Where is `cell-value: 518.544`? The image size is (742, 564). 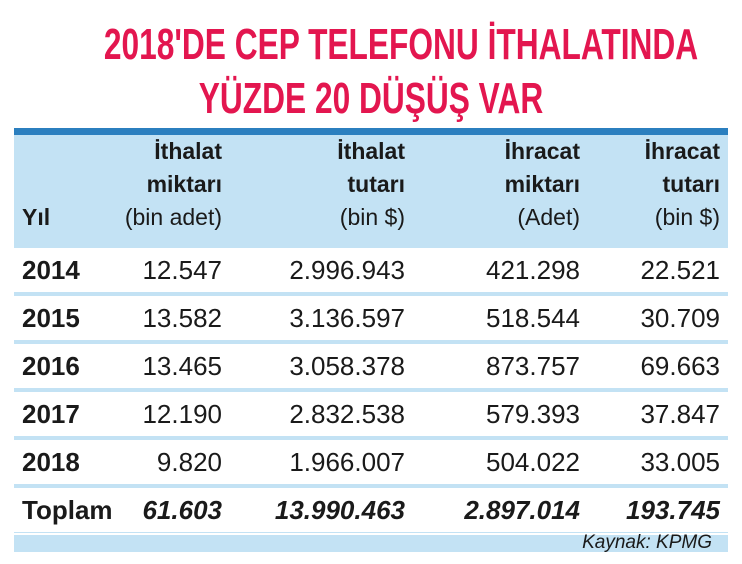 cell-value: 518.544 is located at coordinates (533, 318).